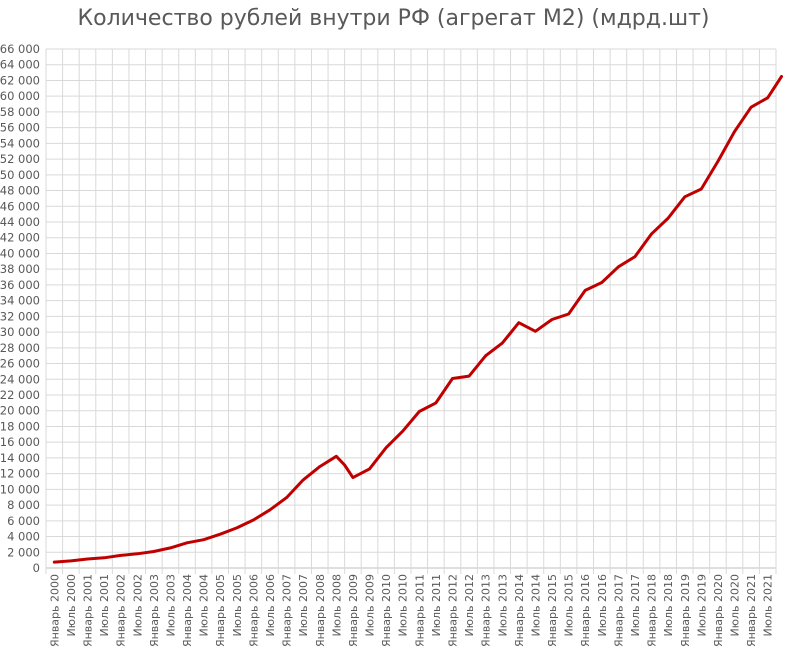 Image resolution: width=787 pixels, height=650 pixels. Describe the element at coordinates (303, 605) in the screenshot. I see `x-tick-label: Июль 2007` at that location.